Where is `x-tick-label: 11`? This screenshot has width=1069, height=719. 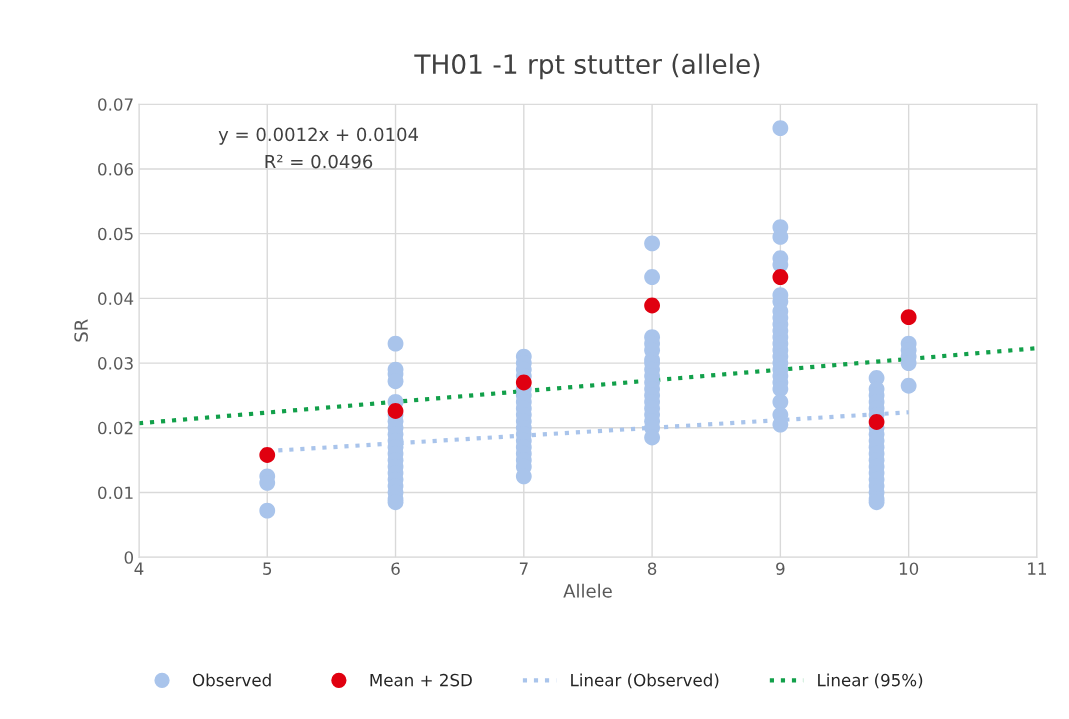 x-tick-label: 11 is located at coordinates (1037, 568).